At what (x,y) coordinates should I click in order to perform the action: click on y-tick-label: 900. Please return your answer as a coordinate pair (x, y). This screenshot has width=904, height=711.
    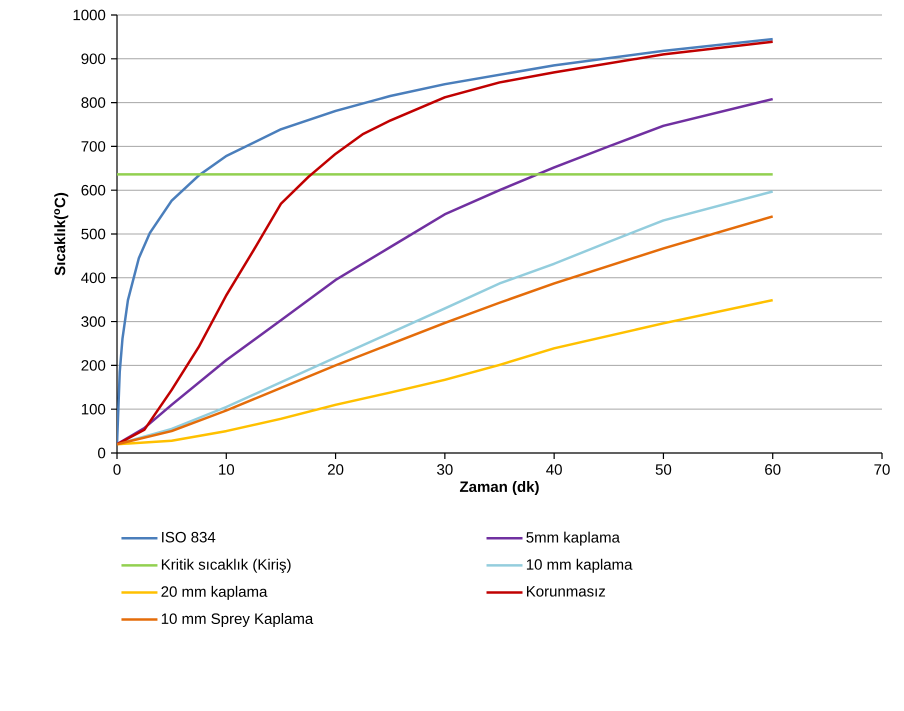
    Looking at the image, I should click on (93, 58).